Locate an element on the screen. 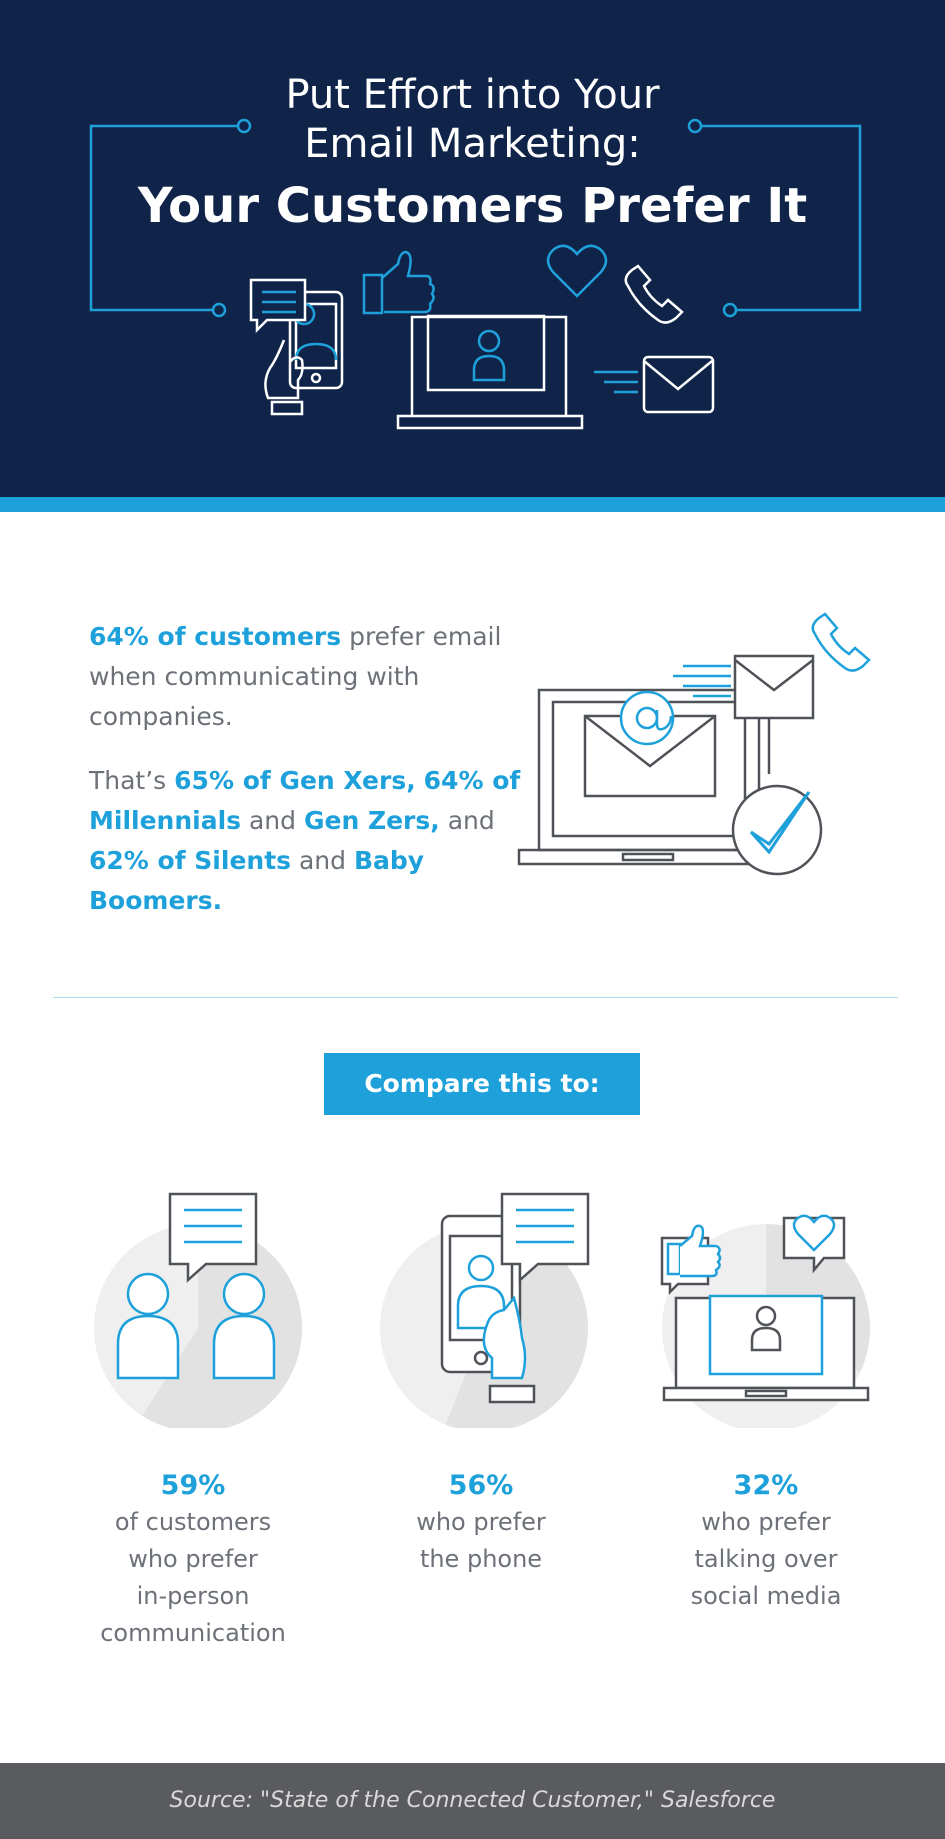 The image size is (945, 1839). hand-phone-icon is located at coordinates (296, 347).